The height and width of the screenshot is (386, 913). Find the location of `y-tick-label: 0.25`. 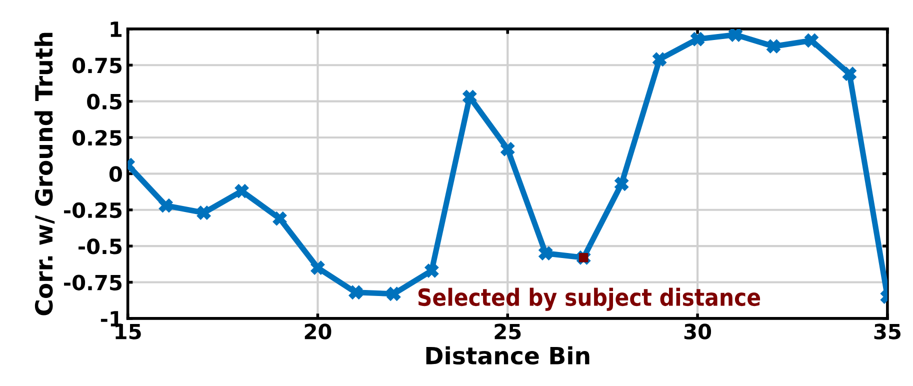

y-tick-label: 0.25 is located at coordinates (97, 138).